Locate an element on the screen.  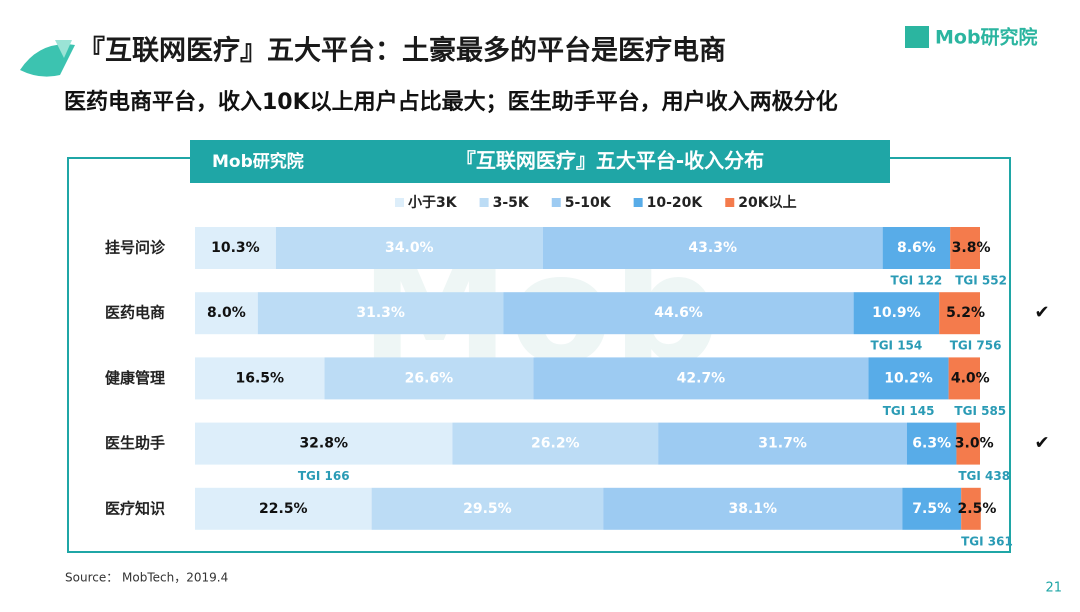
tgi-label: TGI 552 is located at coordinates (981, 281).